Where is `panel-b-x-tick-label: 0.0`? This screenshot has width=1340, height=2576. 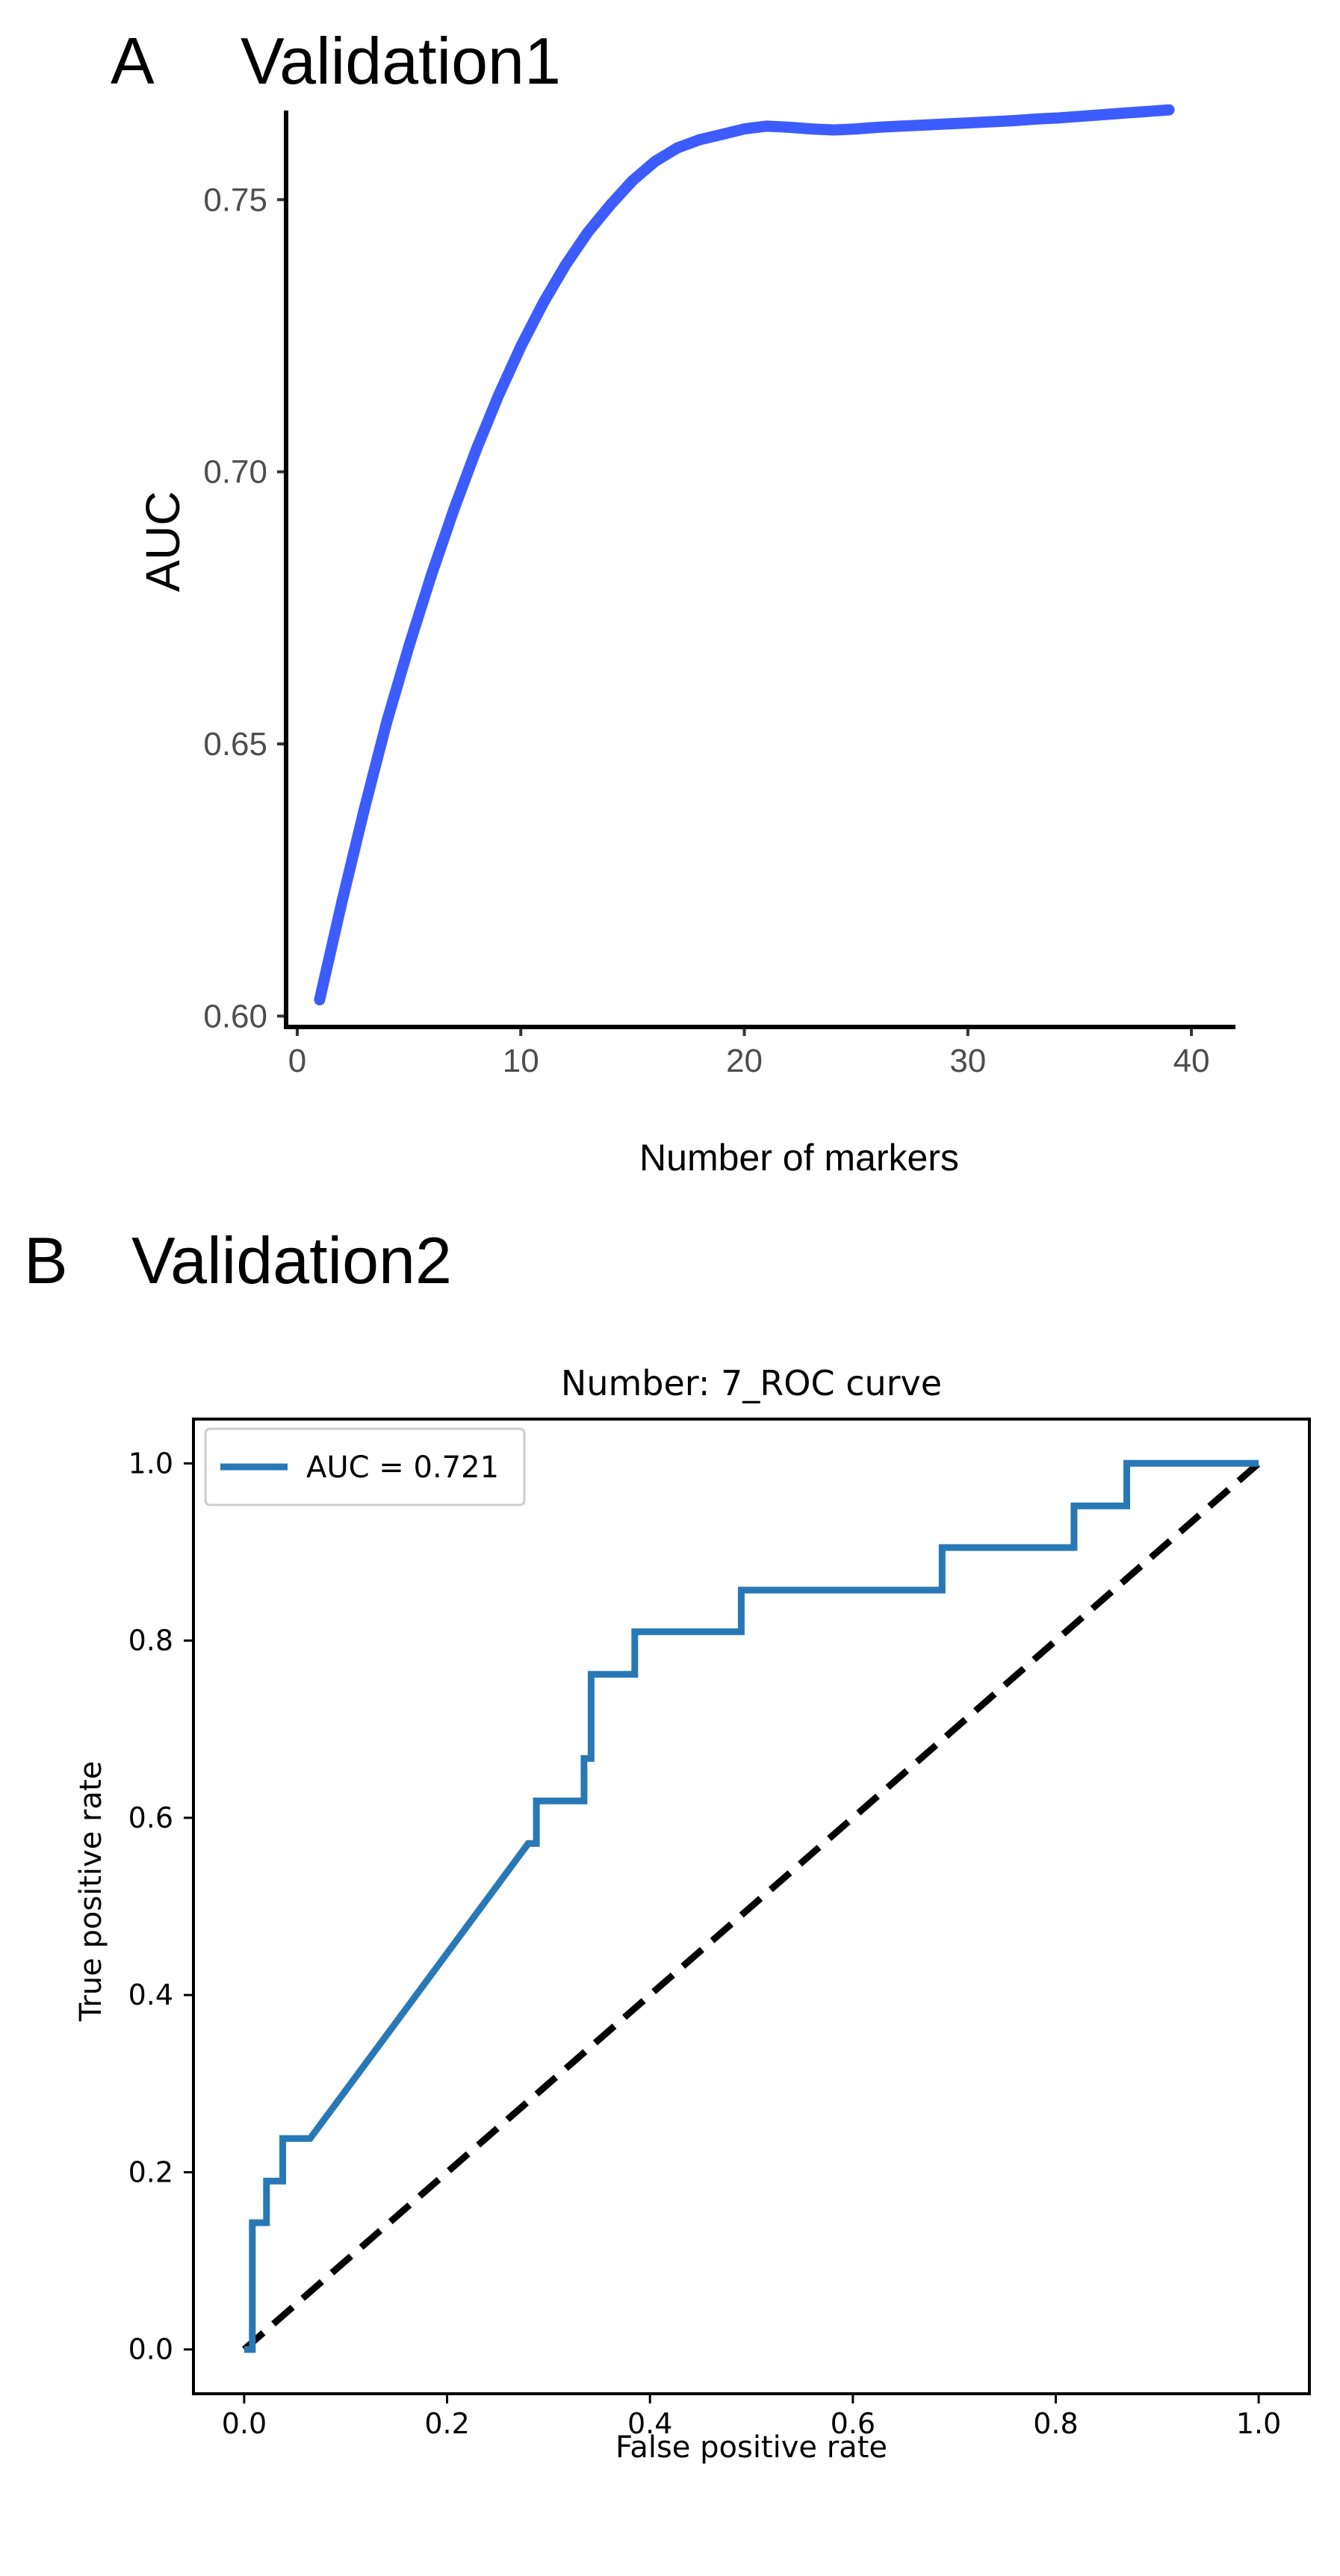
panel-b-x-tick-label: 0.0 is located at coordinates (244, 2424).